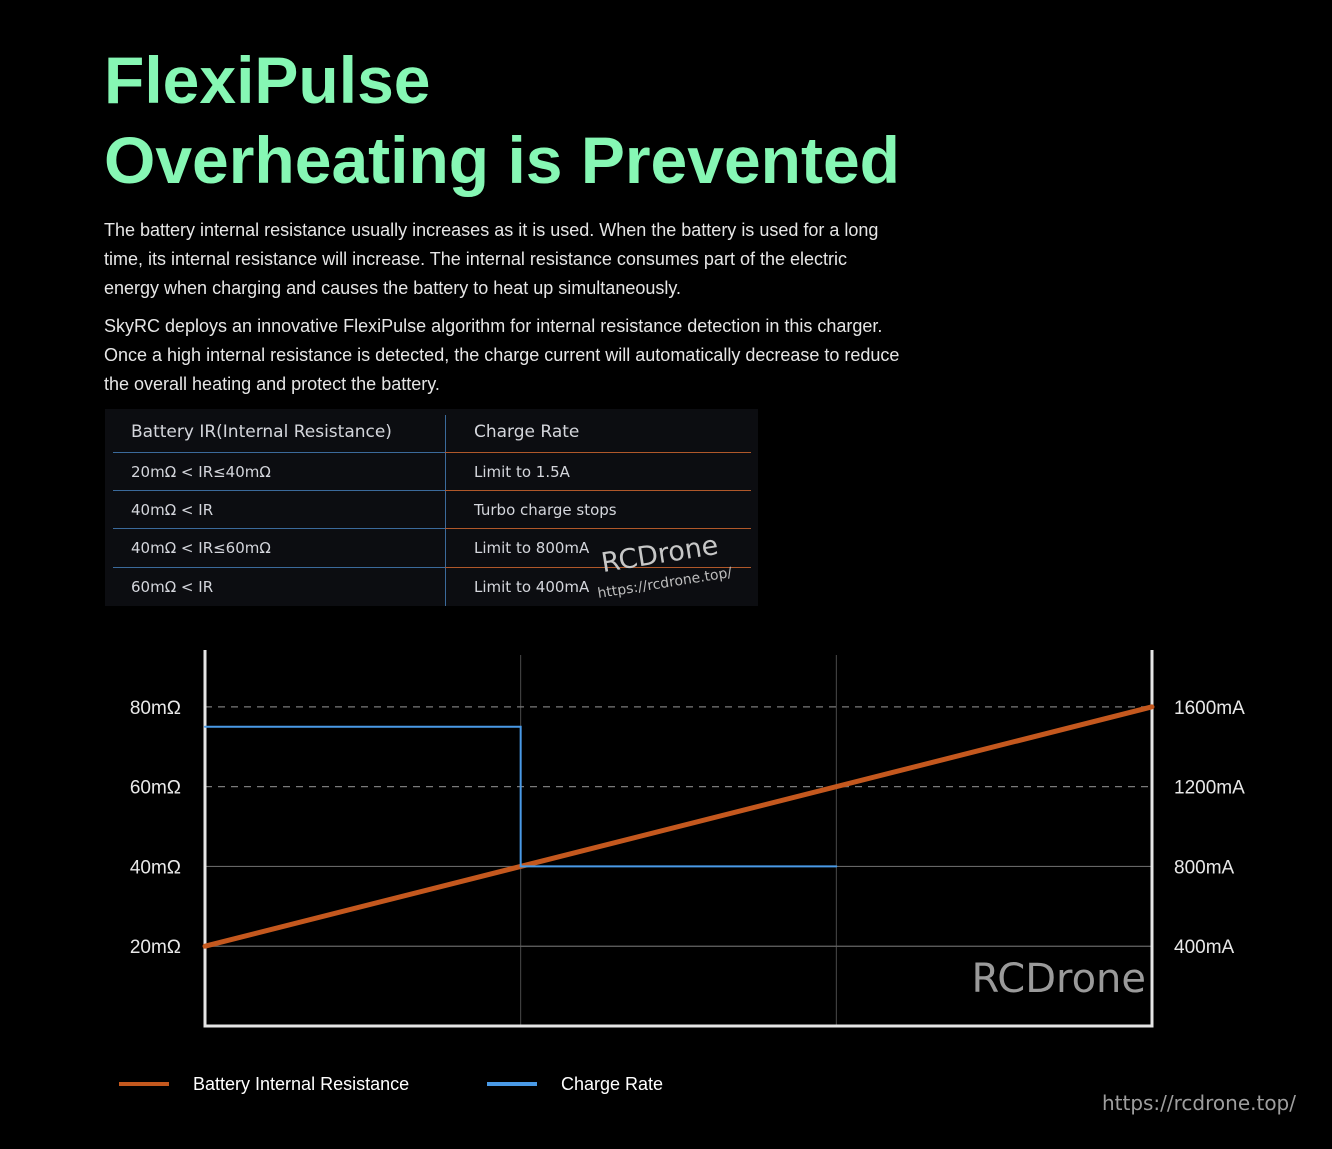  What do you see at coordinates (155, 867) in the screenshot?
I see `y-left-tick-label: 40mΩ` at bounding box center [155, 867].